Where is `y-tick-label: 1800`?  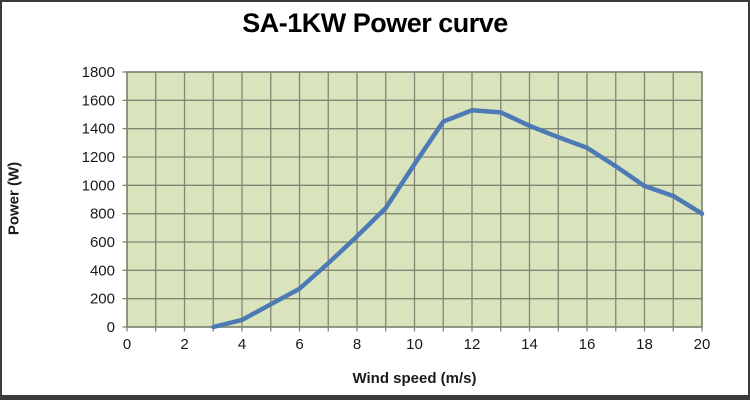
y-tick-label: 1800 is located at coordinates (98, 72).